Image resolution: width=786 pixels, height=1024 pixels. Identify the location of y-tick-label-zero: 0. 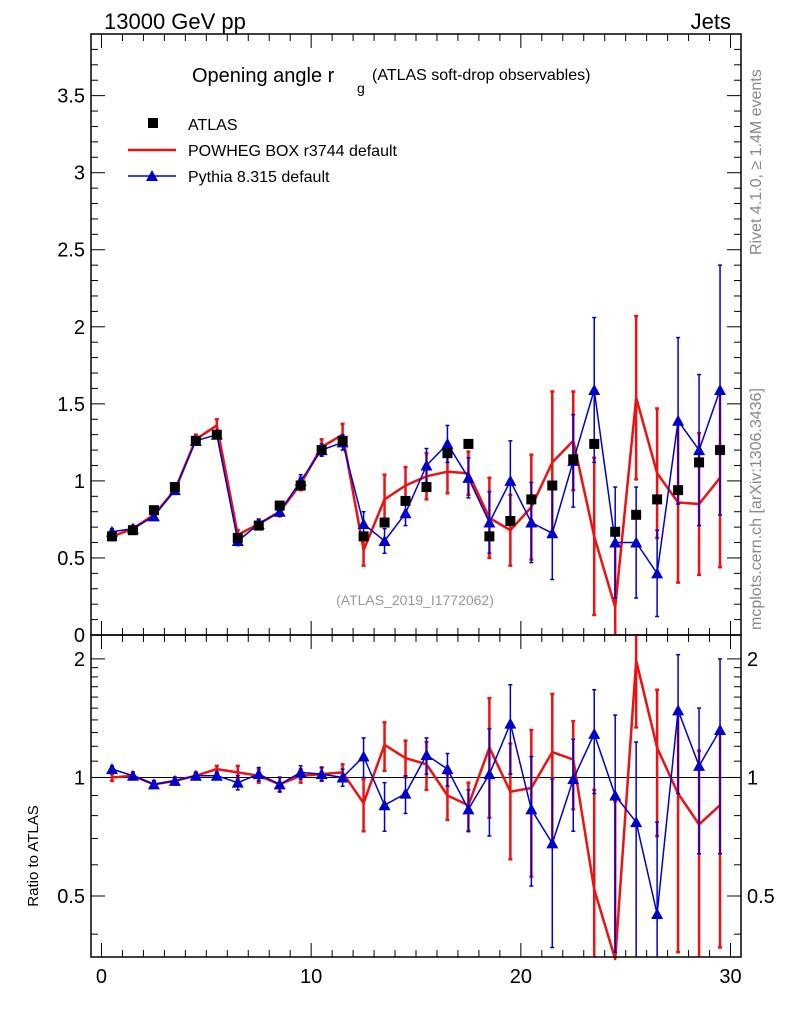
(79, 636).